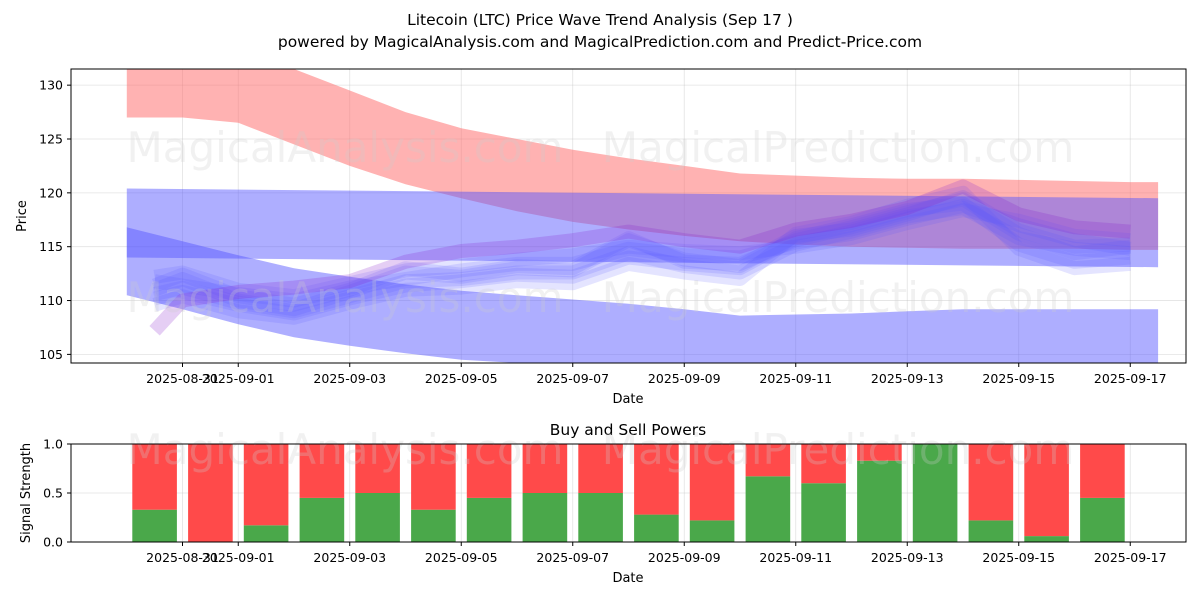  I want to click on price-x-tick-label: 2025-09-15, so click(1018, 378).